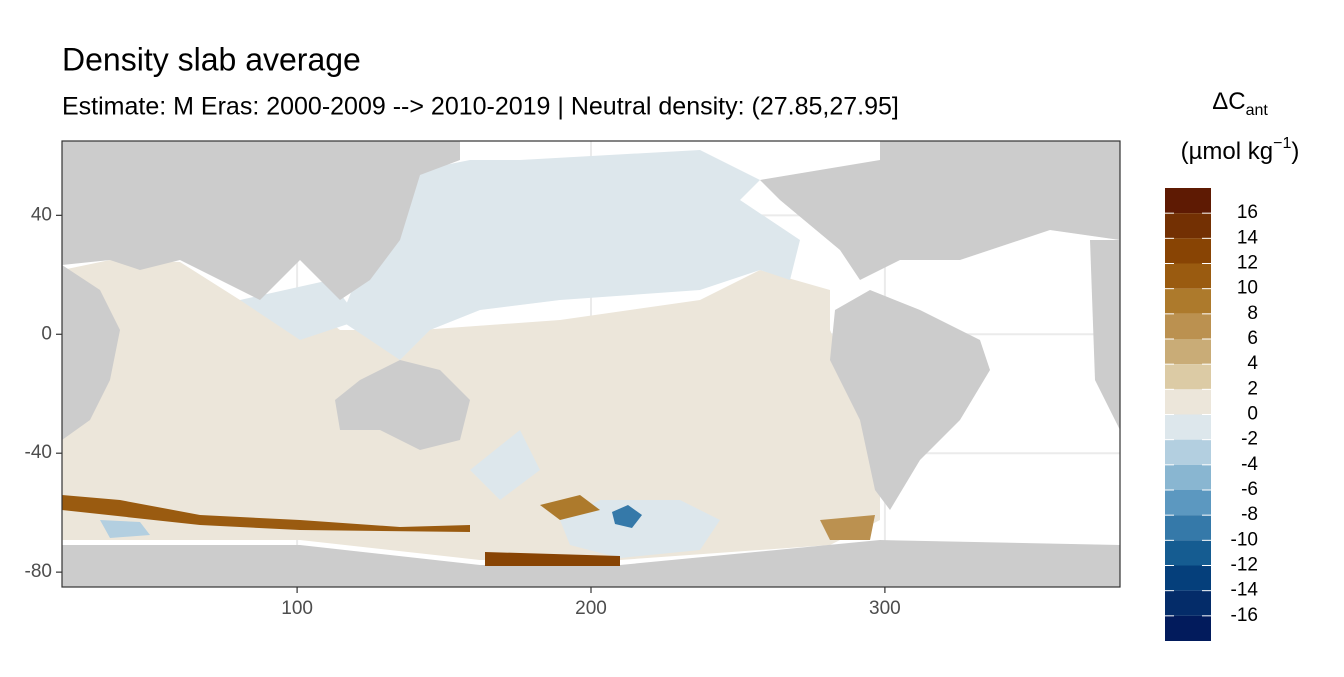  Describe the element at coordinates (1257, 110) in the screenshot. I see `legend-title-sub: ant` at that location.